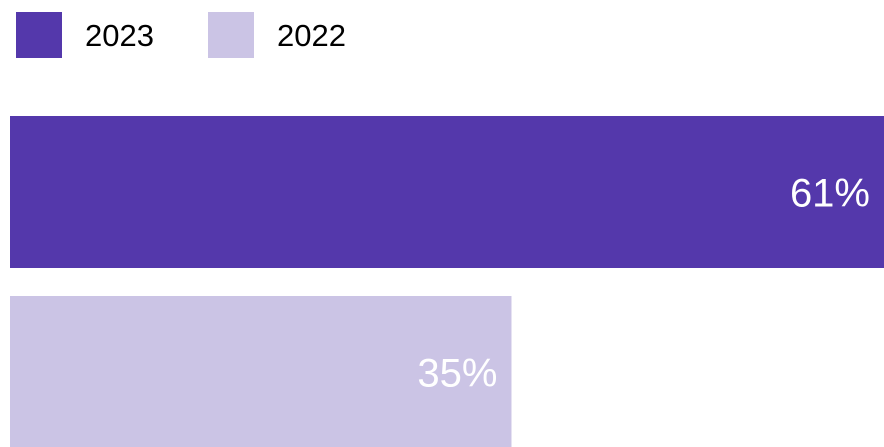 Image resolution: width=884 pixels, height=447 pixels. What do you see at coordinates (311, 35) in the screenshot?
I see `legend-label: 2022` at bounding box center [311, 35].